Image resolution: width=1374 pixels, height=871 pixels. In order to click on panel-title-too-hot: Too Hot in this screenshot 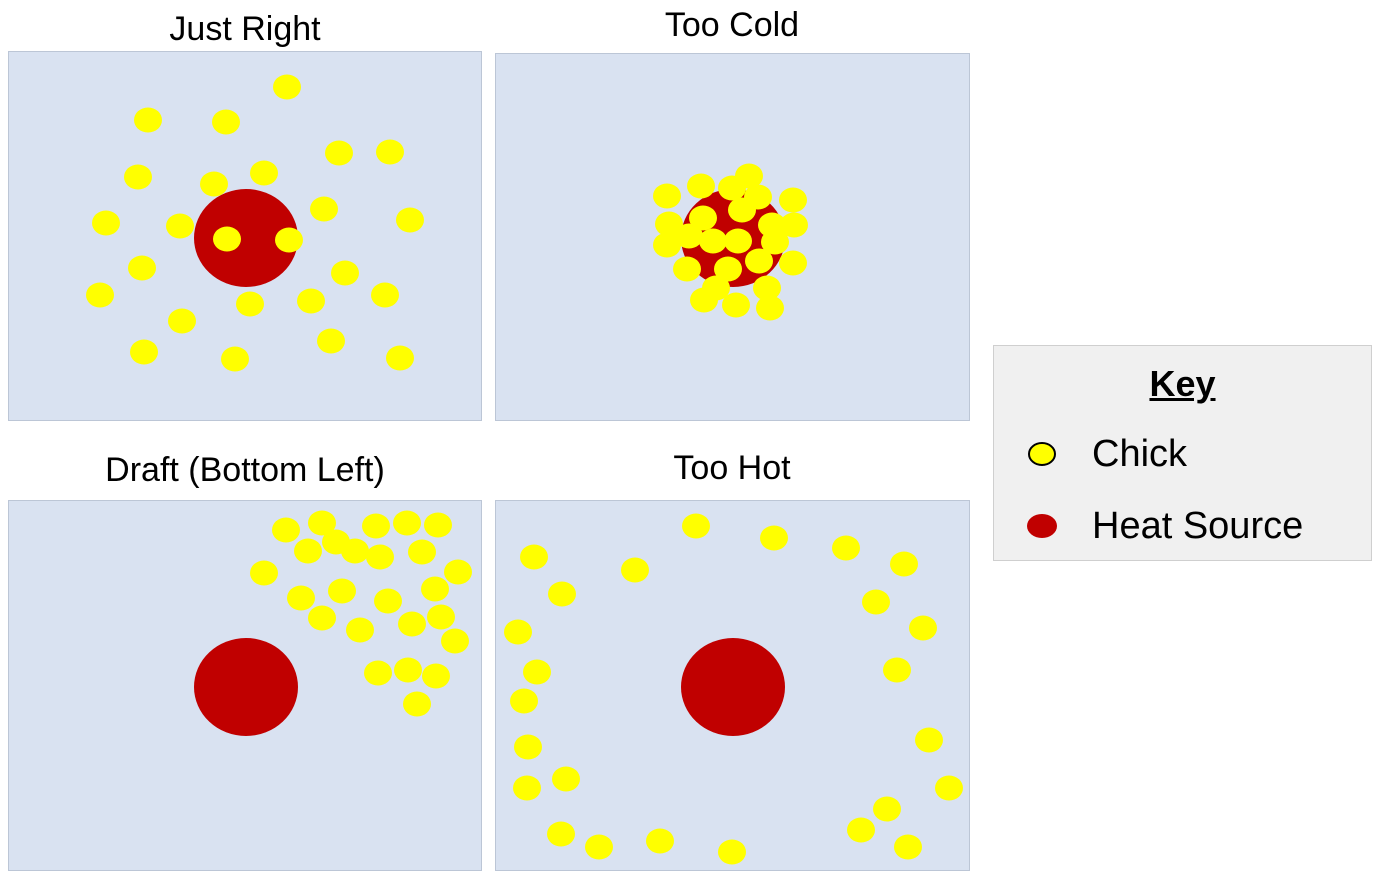, I will do `click(732, 468)`.